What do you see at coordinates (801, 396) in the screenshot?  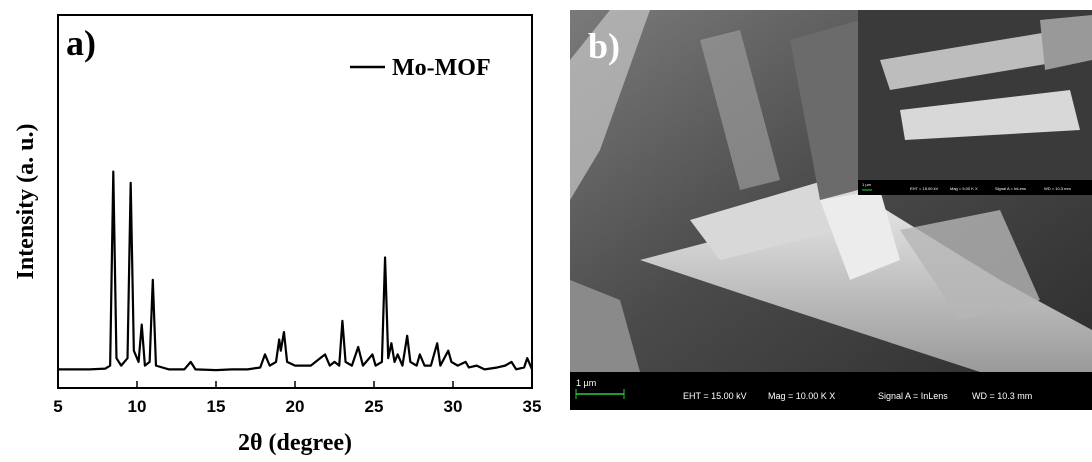 I see `sem-info: Mag = 10.00 K X` at bounding box center [801, 396].